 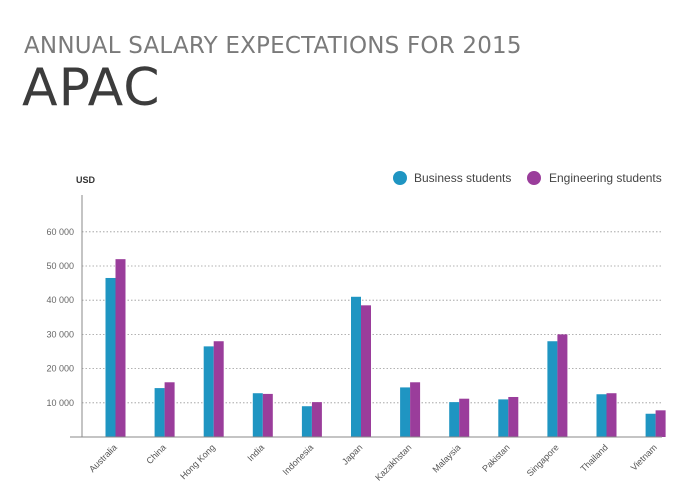 What do you see at coordinates (513, 416) in the screenshot?
I see `bar-engineering-pakistan` at bounding box center [513, 416].